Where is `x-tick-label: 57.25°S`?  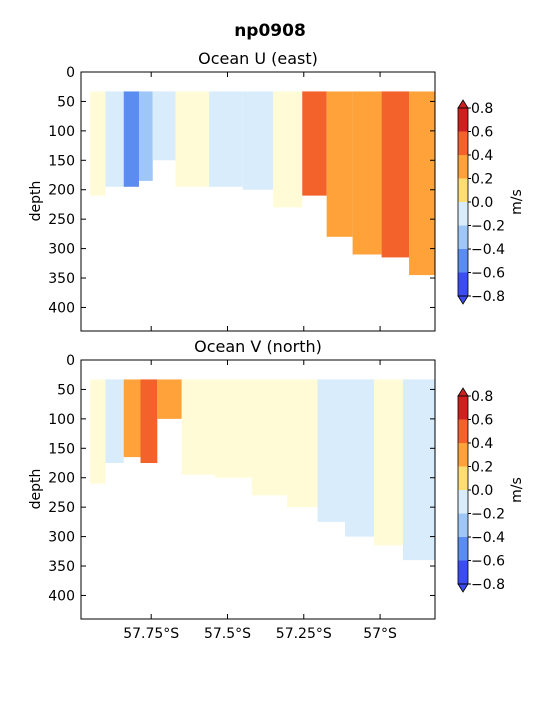 x-tick-label: 57.25°S is located at coordinates (304, 634).